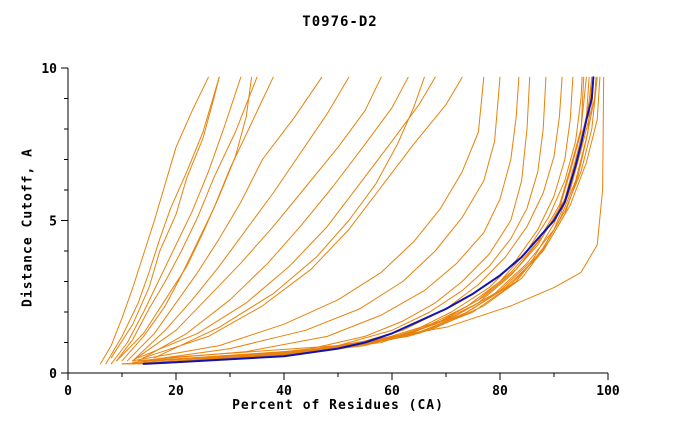 This screenshot has width=680, height=440. What do you see at coordinates (284, 391) in the screenshot?
I see `x-tick-label: 40` at bounding box center [284, 391].